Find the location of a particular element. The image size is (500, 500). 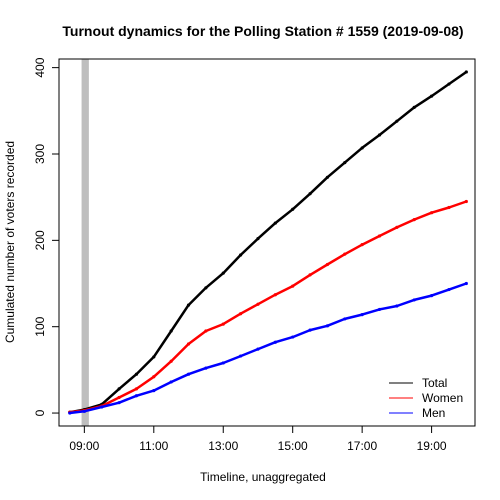

y-axis: 0 100 200 300 400 is located at coordinates (46, 236).